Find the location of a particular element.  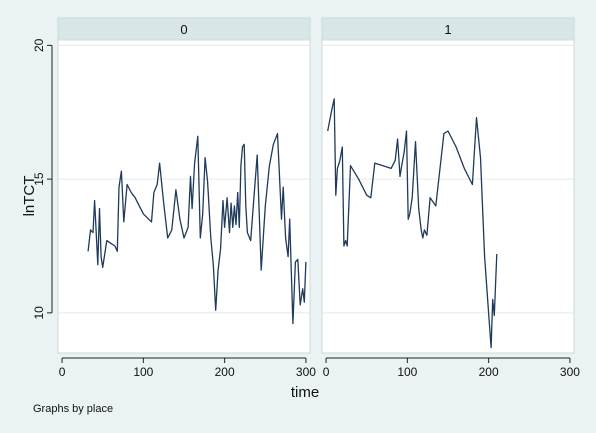

y-axis-title: lnTCT is located at coordinates (29, 196).